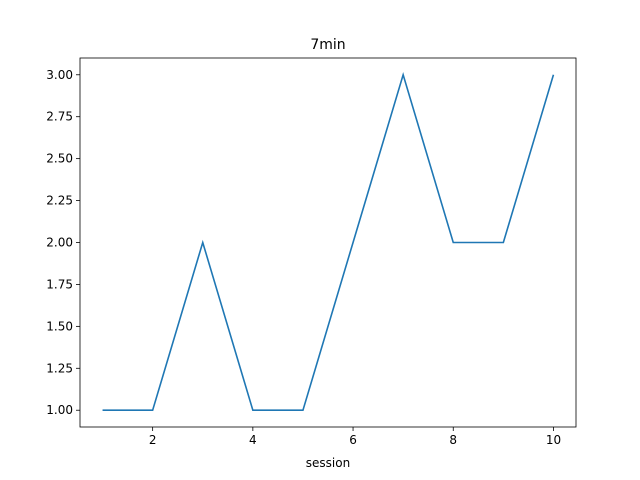 Image resolution: width=640 pixels, height=480 pixels. I want to click on y-tick-label: 1.50, so click(59, 326).